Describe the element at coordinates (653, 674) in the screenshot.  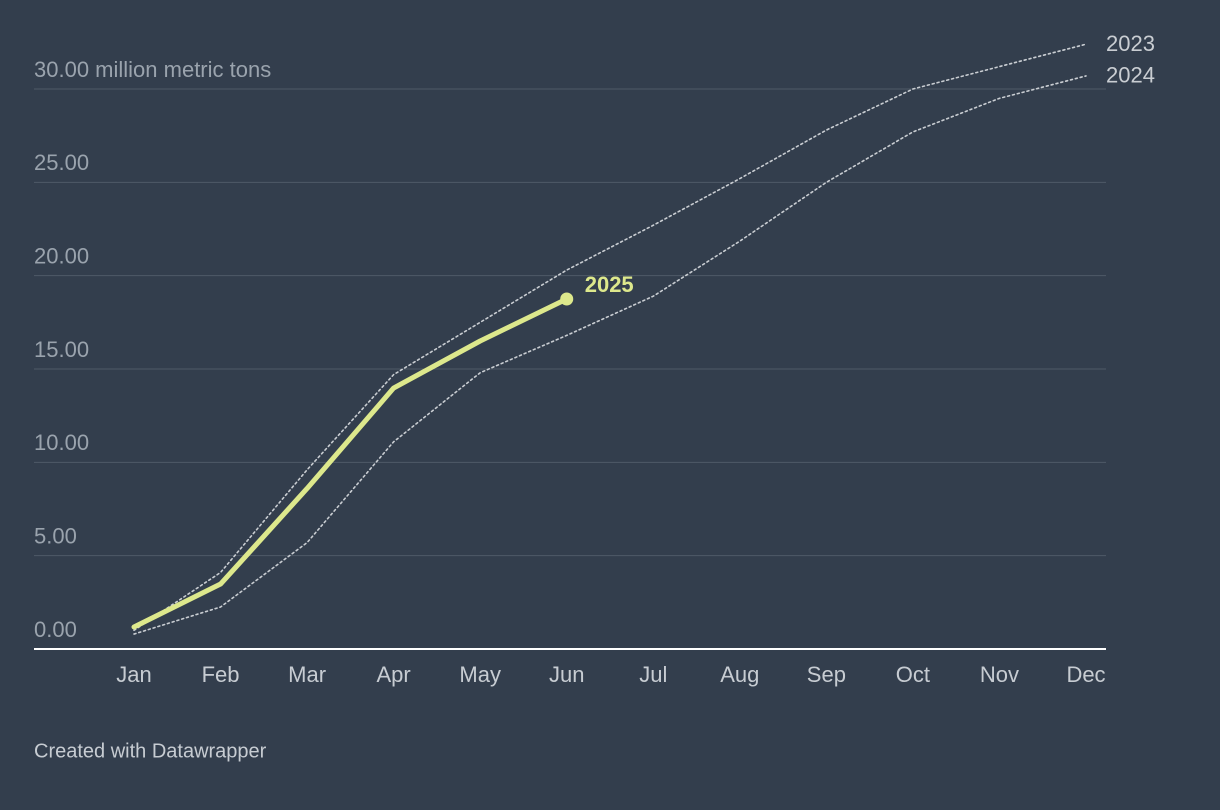
I see `x-tick-label: Jul` at that location.